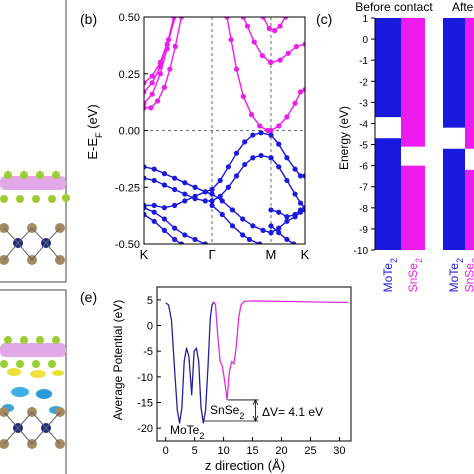 This screenshot has height=474, width=474. I want to click on band-ytick-label: -0.25, so click(127, 188).